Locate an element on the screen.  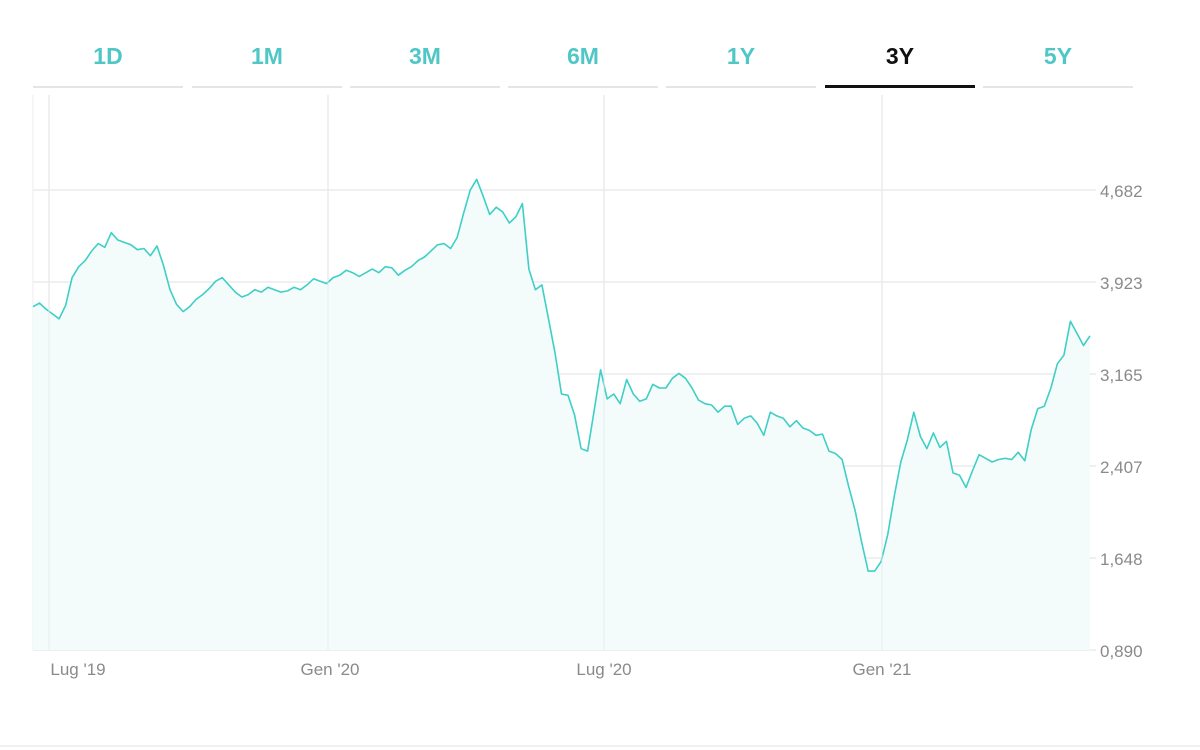
tab-6m: 6M is located at coordinates (583, 59).